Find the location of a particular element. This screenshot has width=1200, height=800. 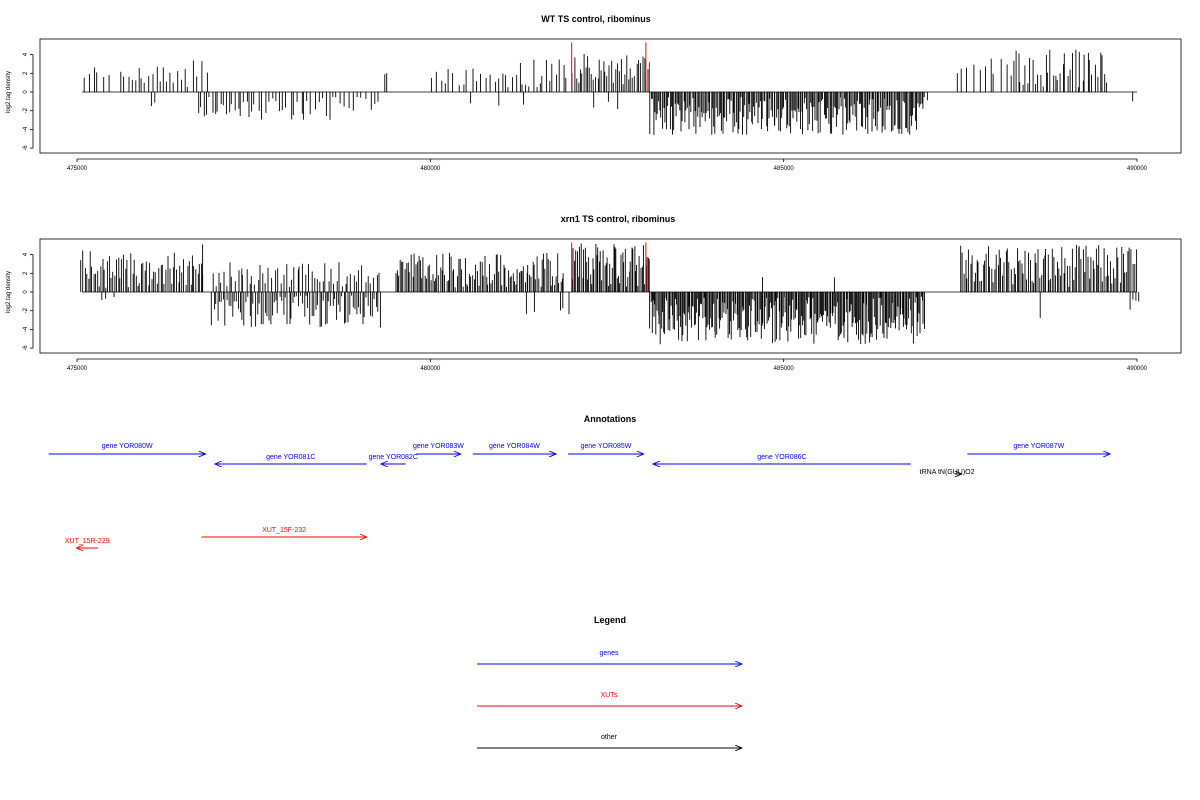

annotation-label: gene YOR084W is located at coordinates (514, 446).